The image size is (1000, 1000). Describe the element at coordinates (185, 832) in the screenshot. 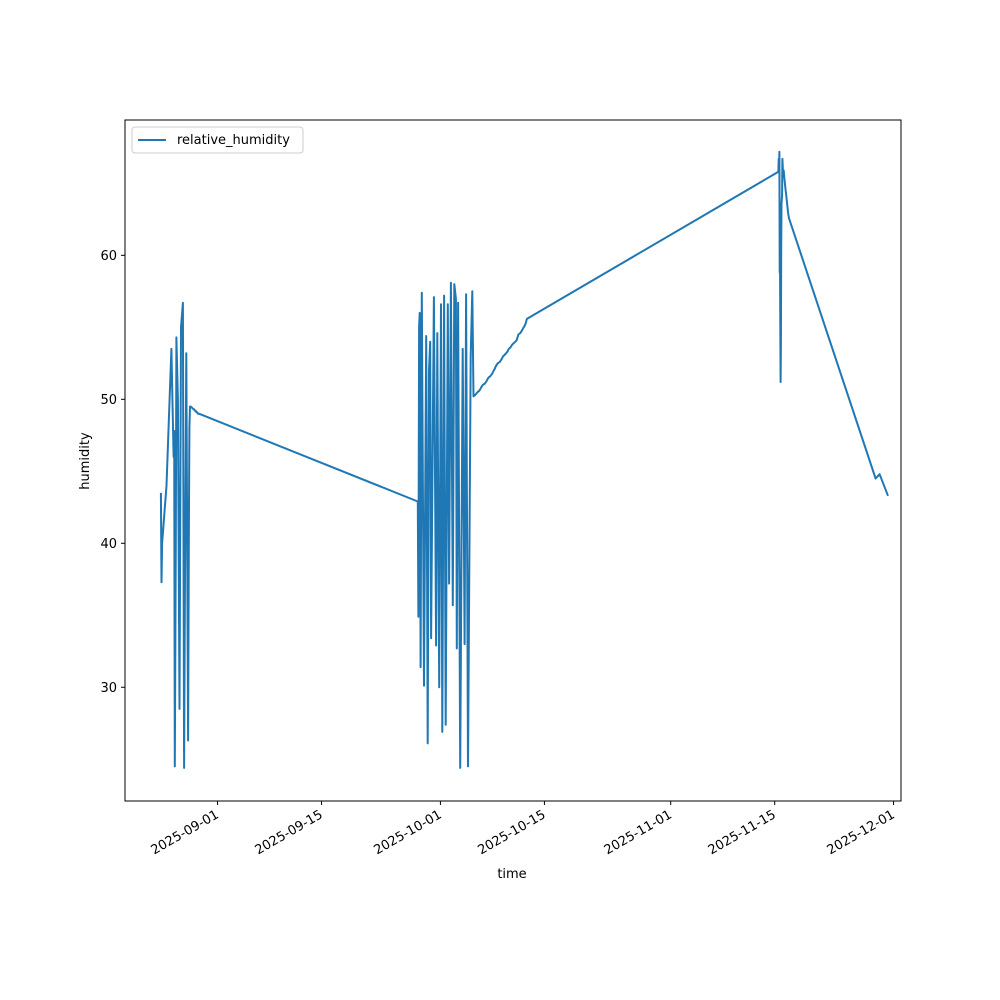

I see `x-tick-label: 2025-09-01` at that location.